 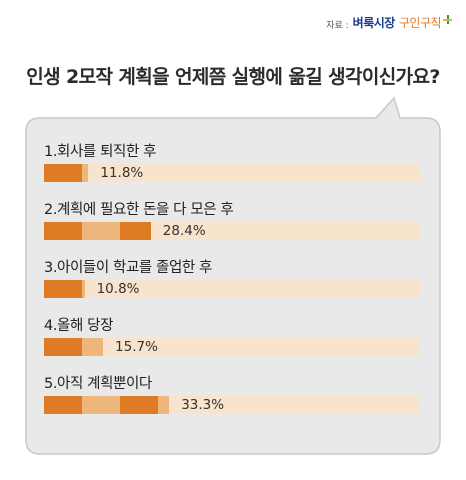 What do you see at coordinates (234, 220) in the screenshot?
I see `chart-row-2: 2.계획에 필요한 돈을 다 모은 후 28.4%` at bounding box center [234, 220].